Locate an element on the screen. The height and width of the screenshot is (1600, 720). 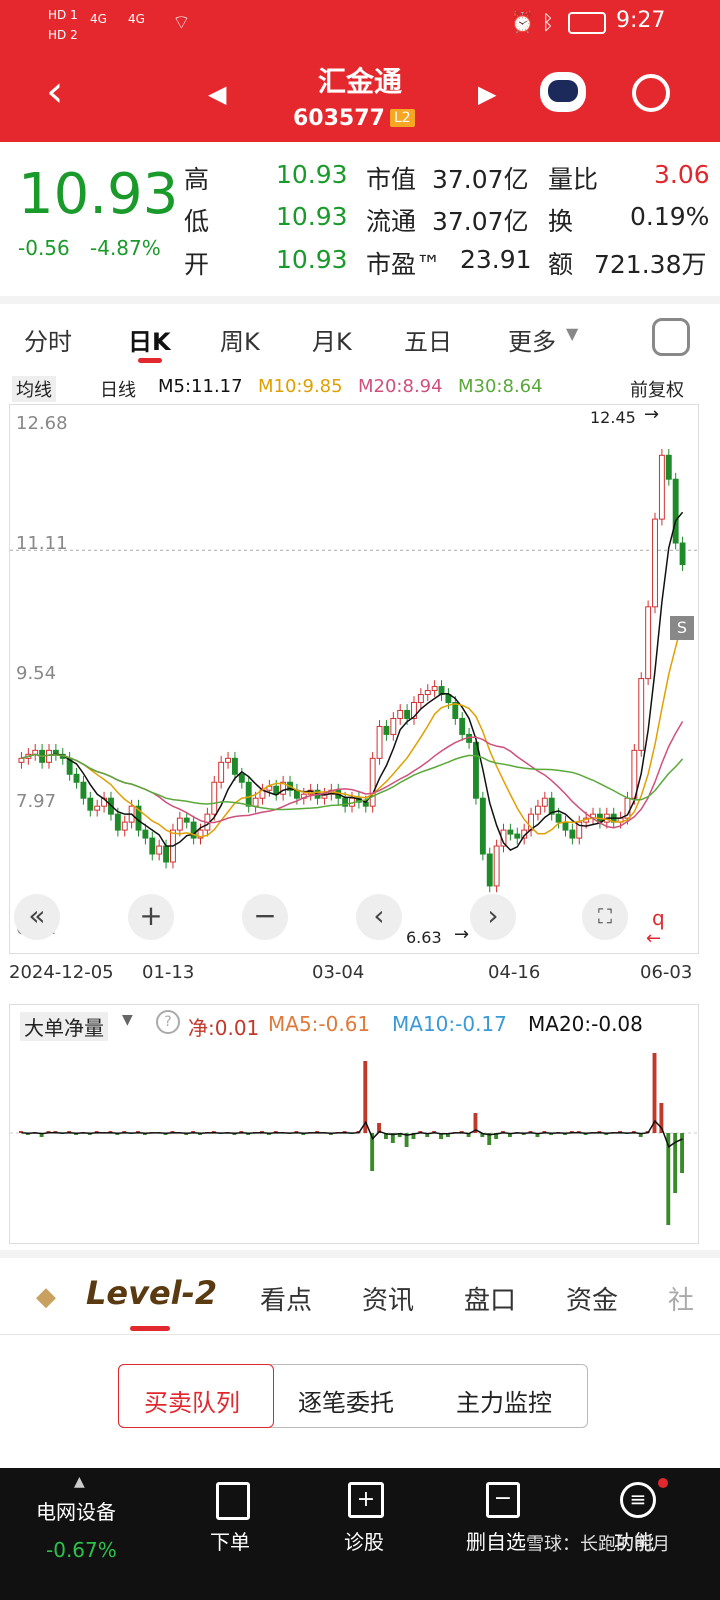
order-icon is located at coordinates (233, 1501).